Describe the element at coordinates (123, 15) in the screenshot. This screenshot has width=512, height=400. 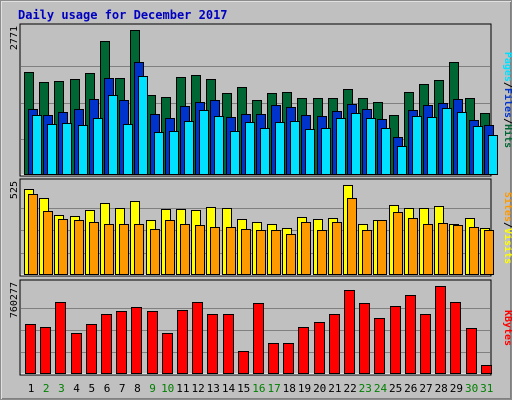
I see `chart-title: Daily usage for December 2017` at that location.